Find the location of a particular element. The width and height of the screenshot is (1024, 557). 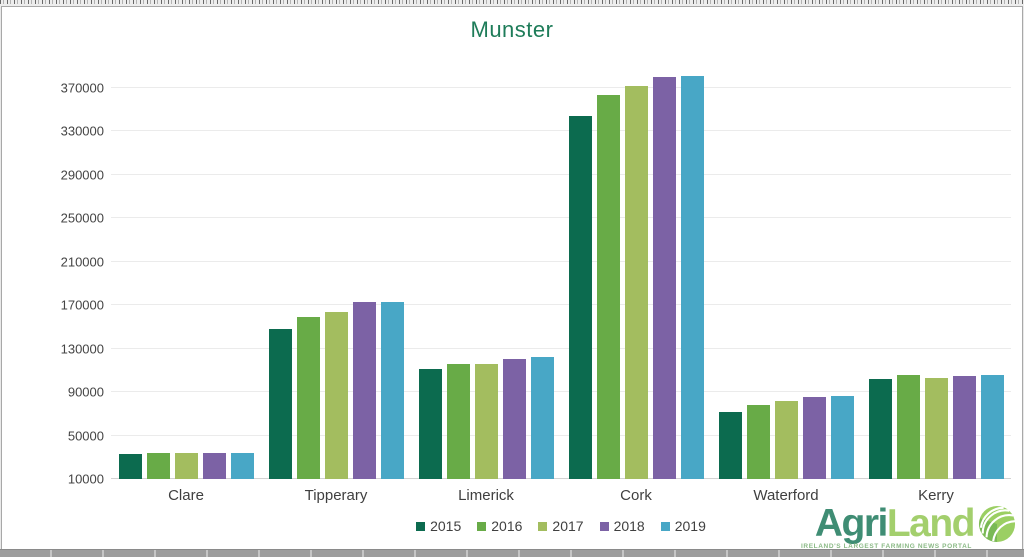

bar-cork-2016 is located at coordinates (608, 287).